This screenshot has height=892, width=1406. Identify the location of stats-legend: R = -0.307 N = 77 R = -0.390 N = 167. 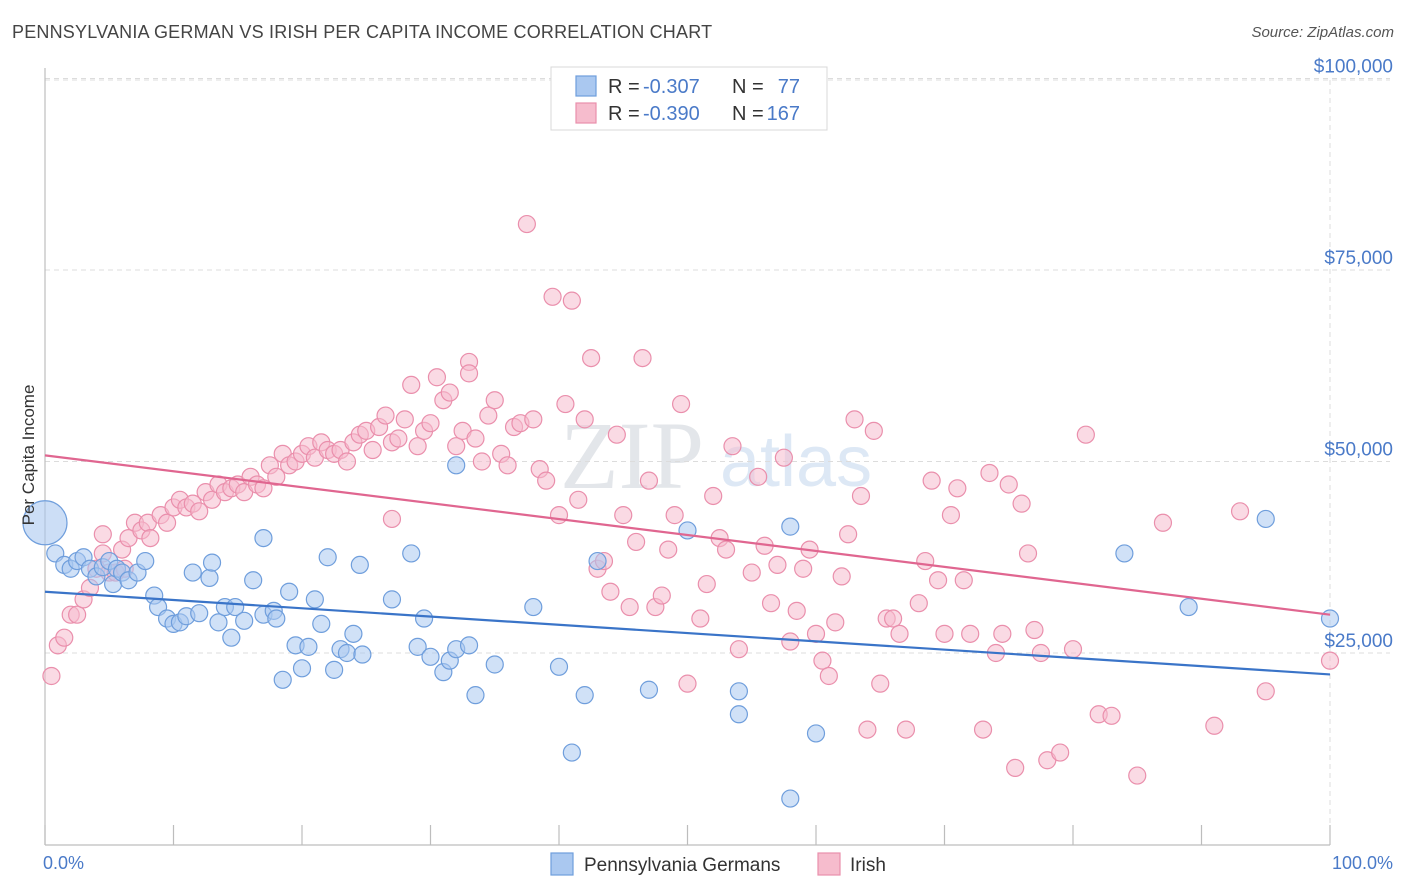
(689, 98).